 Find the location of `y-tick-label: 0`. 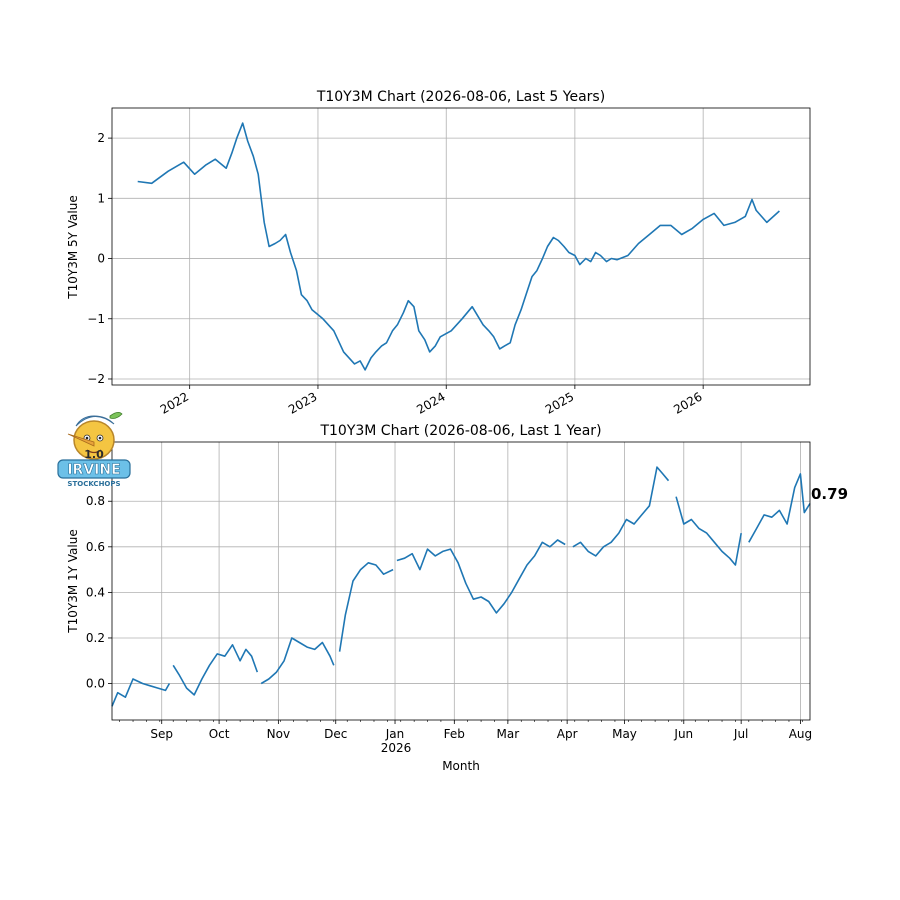

y-tick-label: 0 is located at coordinates (101, 259).